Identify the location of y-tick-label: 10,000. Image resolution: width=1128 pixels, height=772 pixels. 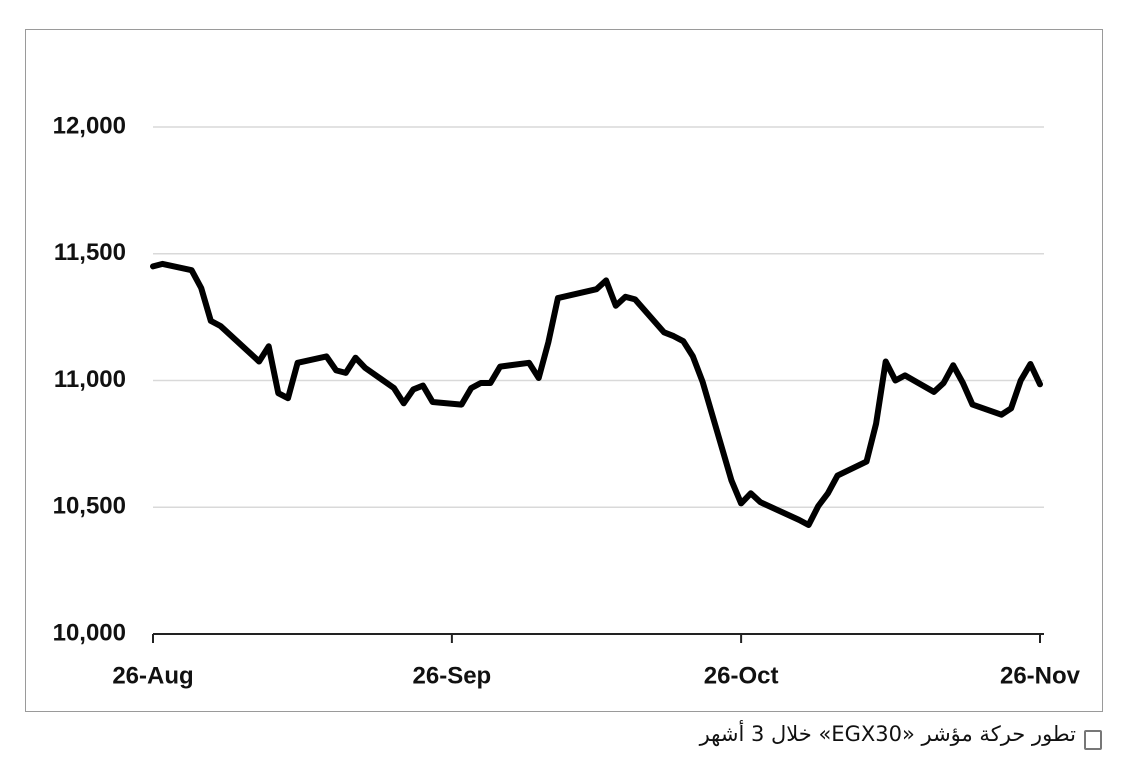
(89, 632).